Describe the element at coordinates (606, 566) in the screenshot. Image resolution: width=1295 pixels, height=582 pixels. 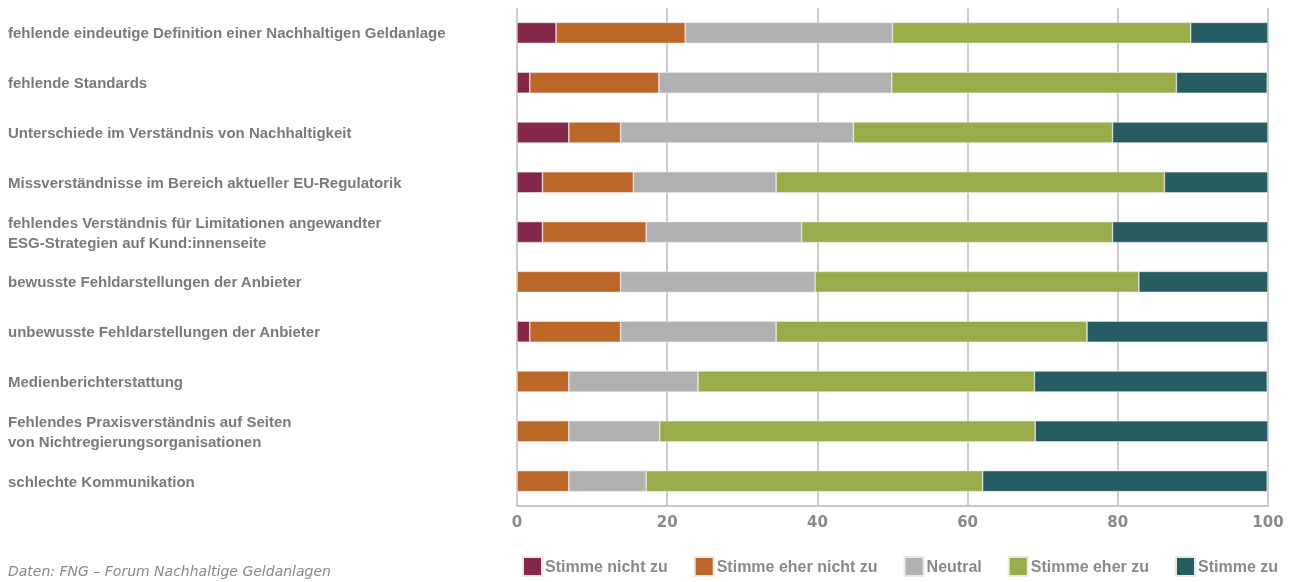
I see `legend-label: Stimme nicht zu` at that location.